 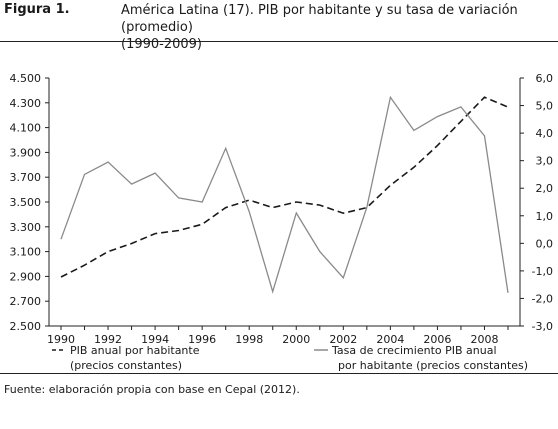 I want to click on y-left-tick-label: 4.100, so click(x=26, y=128).